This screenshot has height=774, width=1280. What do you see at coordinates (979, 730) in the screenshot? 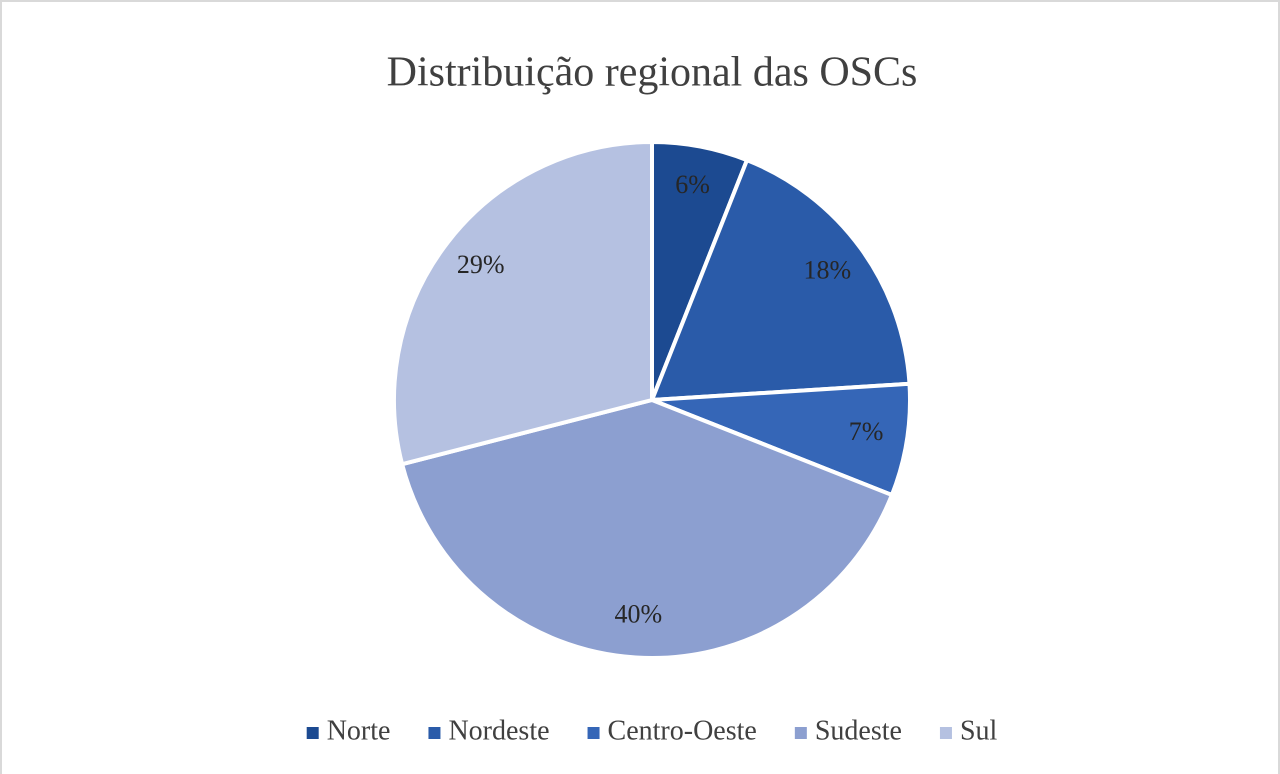
I see `legend-label: Sul` at bounding box center [979, 730].